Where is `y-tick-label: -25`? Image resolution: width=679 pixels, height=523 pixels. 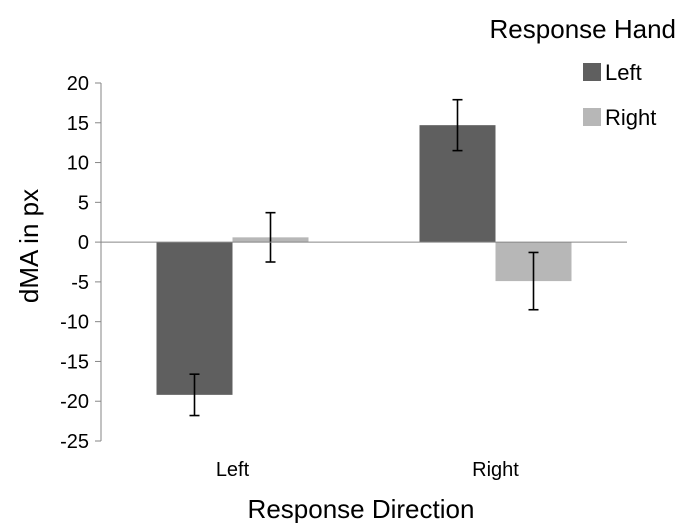
y-tick-label: -25 is located at coordinates (74, 442).